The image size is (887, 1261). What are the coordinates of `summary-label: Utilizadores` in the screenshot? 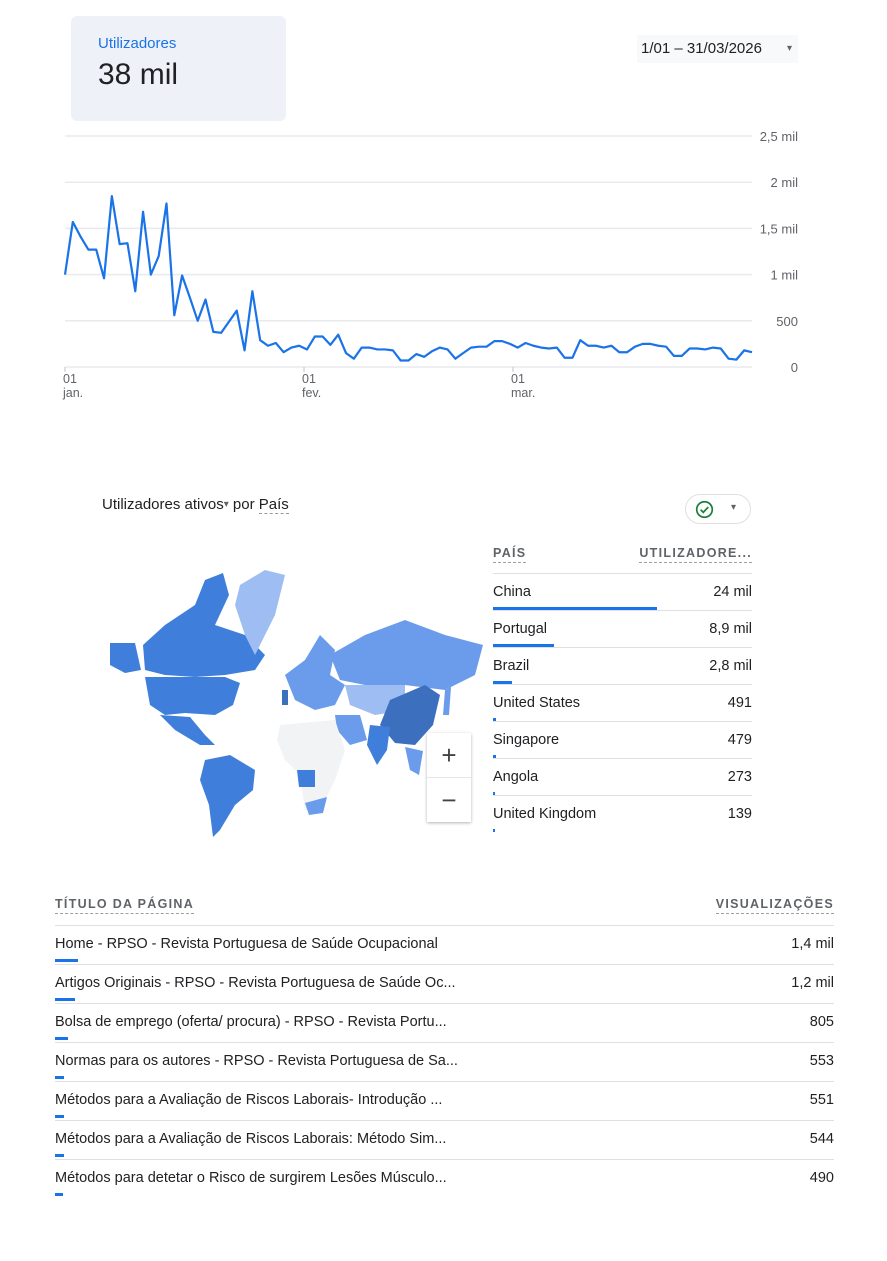 It's located at (137, 43).